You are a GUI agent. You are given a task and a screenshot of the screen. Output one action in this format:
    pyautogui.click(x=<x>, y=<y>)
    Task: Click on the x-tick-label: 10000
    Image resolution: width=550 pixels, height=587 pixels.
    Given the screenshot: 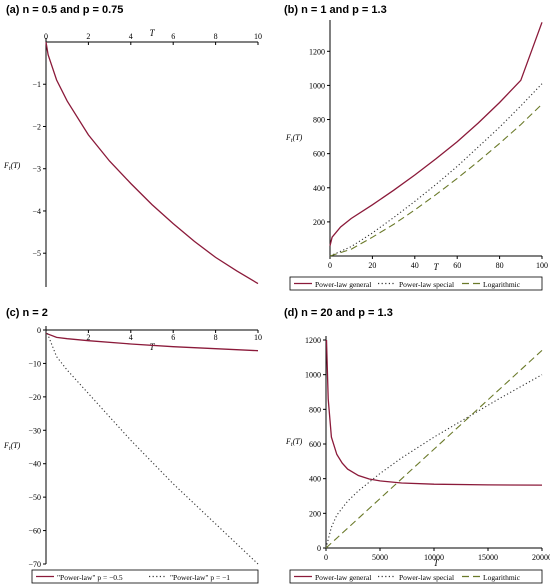 What is the action you would take?
    pyautogui.click(x=434, y=557)
    